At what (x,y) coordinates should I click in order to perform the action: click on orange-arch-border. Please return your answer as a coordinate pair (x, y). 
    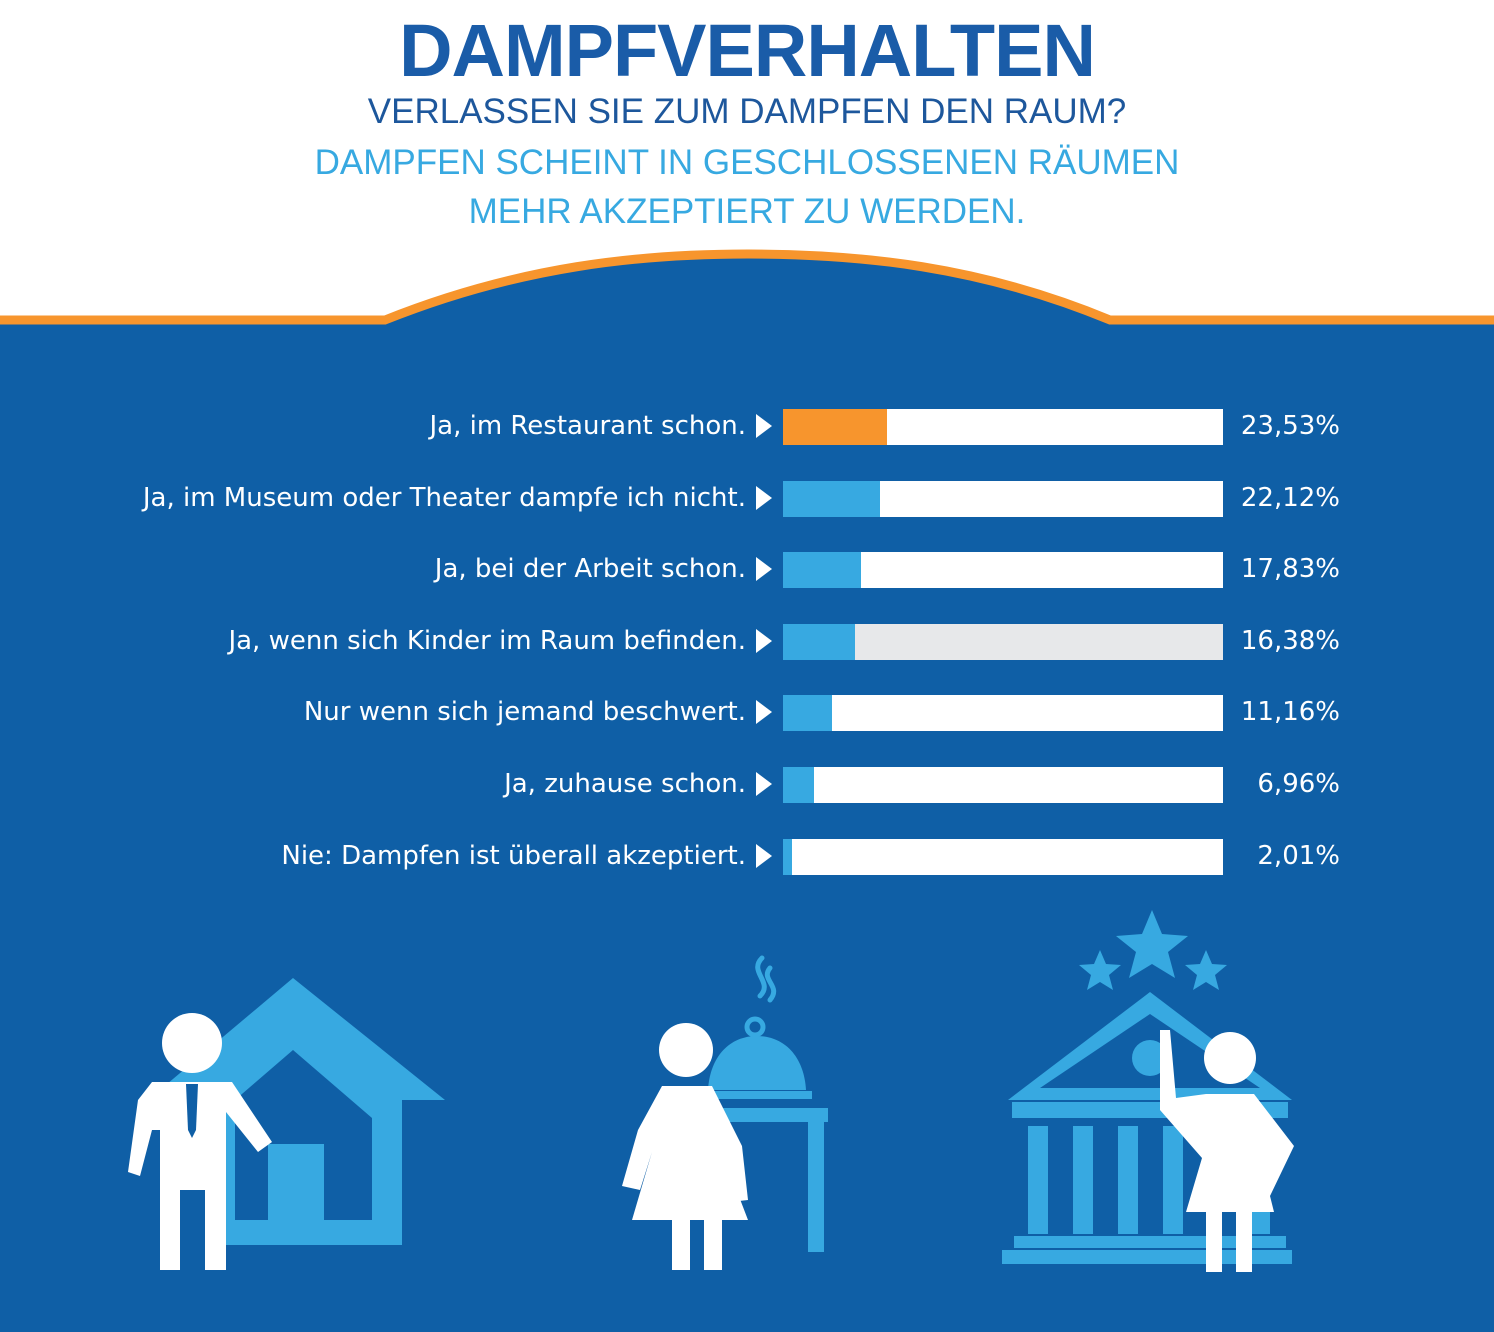
    Looking at the image, I should click on (747, 287).